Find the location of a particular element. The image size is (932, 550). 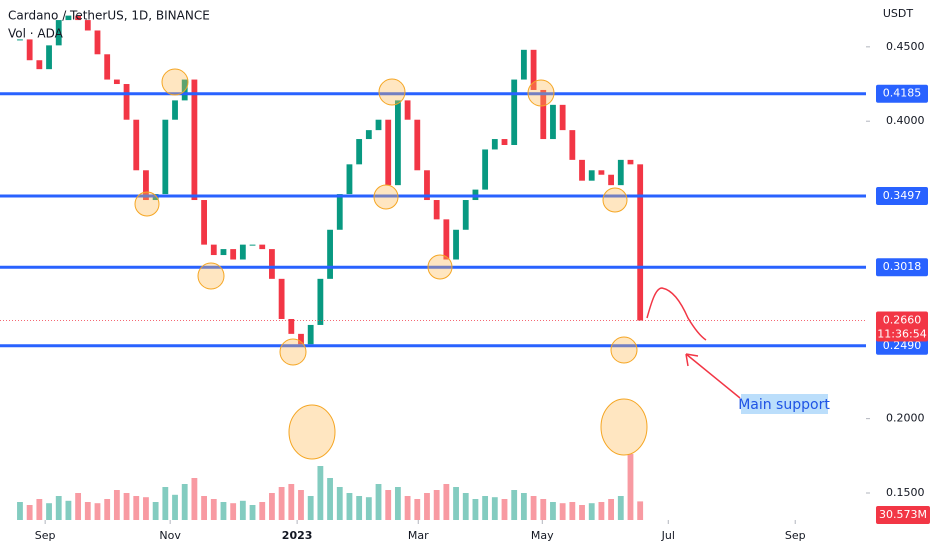

annotation-box is located at coordinates (784, 404).